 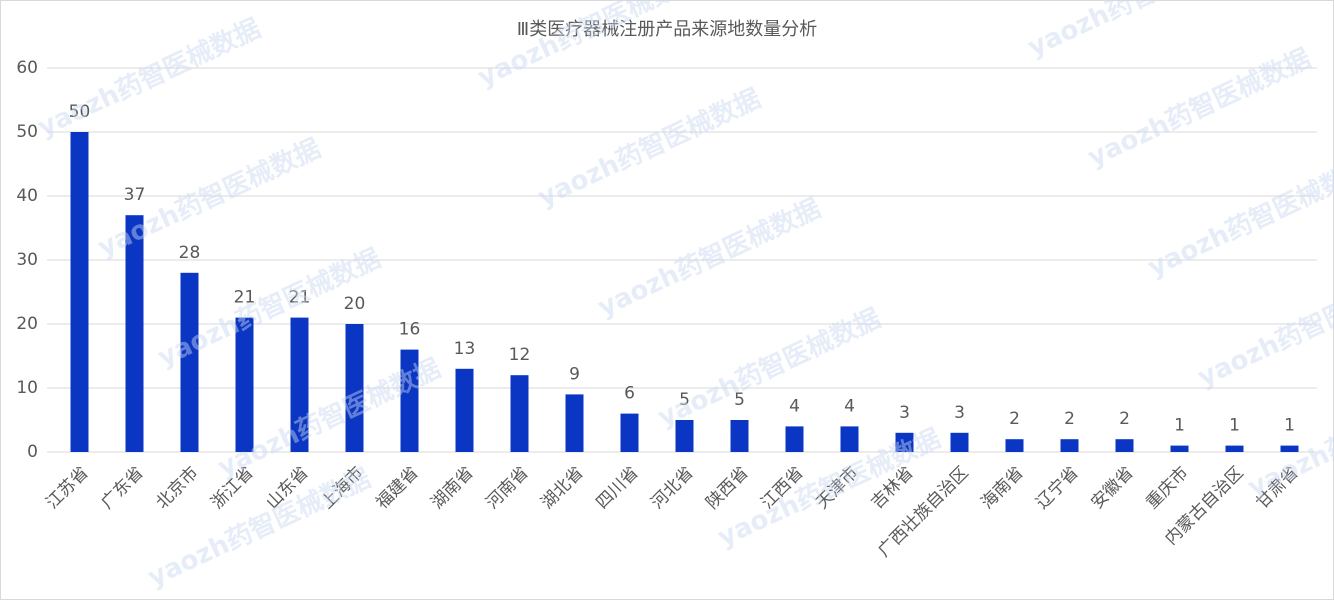 I want to click on data-label: 28, so click(x=190, y=253).